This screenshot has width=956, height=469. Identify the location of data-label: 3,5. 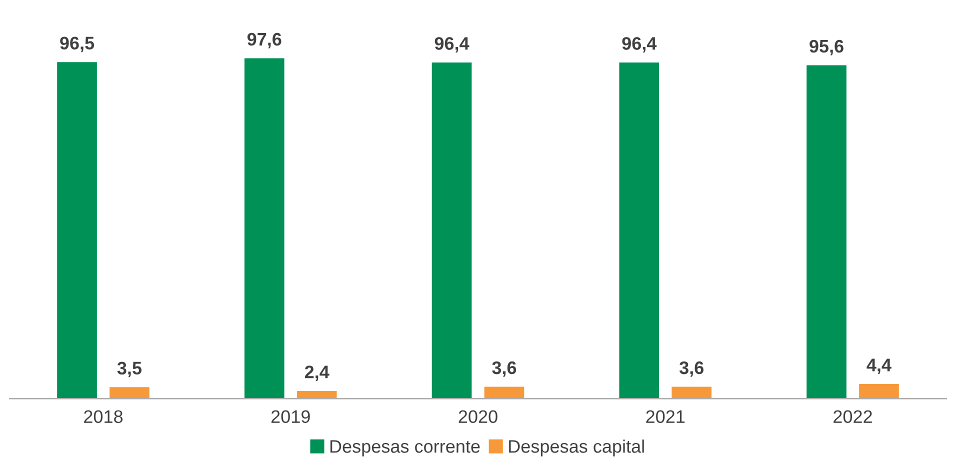
(129, 370).